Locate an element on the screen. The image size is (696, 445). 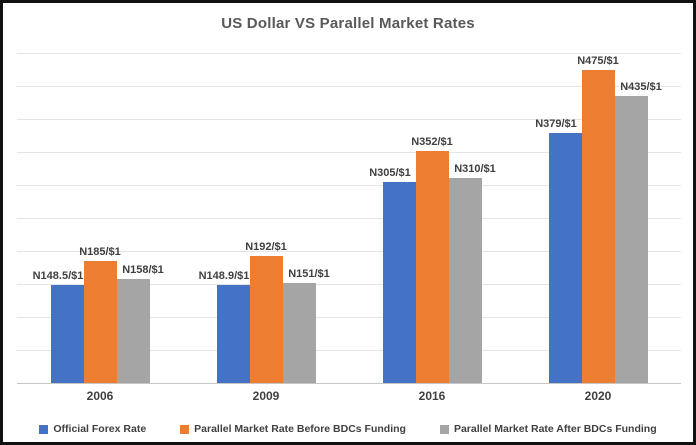
bar-2020-series-1: N475/$1 is located at coordinates (598, 219).